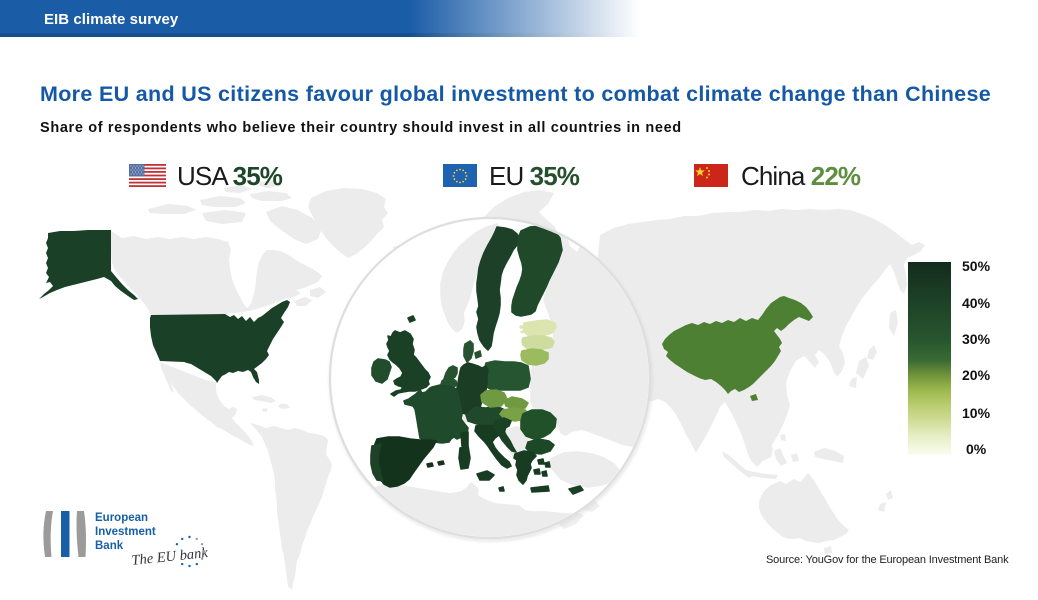 The width and height of the screenshot is (1038, 600). I want to click on svg-text: Investment, so click(125, 532).